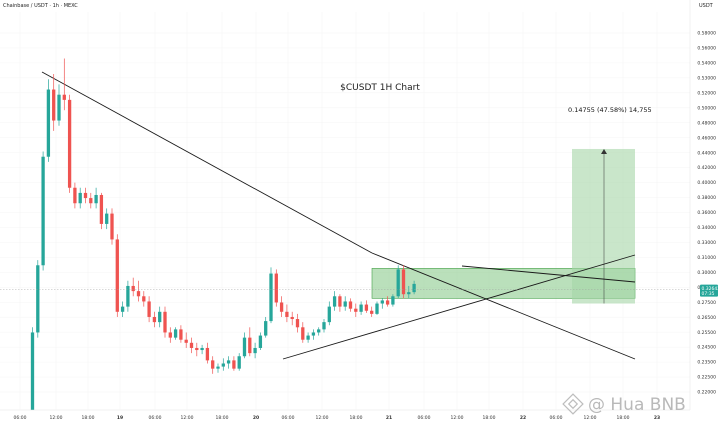 Image resolution: width=721 pixels, height=425 pixels. What do you see at coordinates (706, 303) in the screenshot?
I see `y-tick-label: 0.27500` at bounding box center [706, 303].